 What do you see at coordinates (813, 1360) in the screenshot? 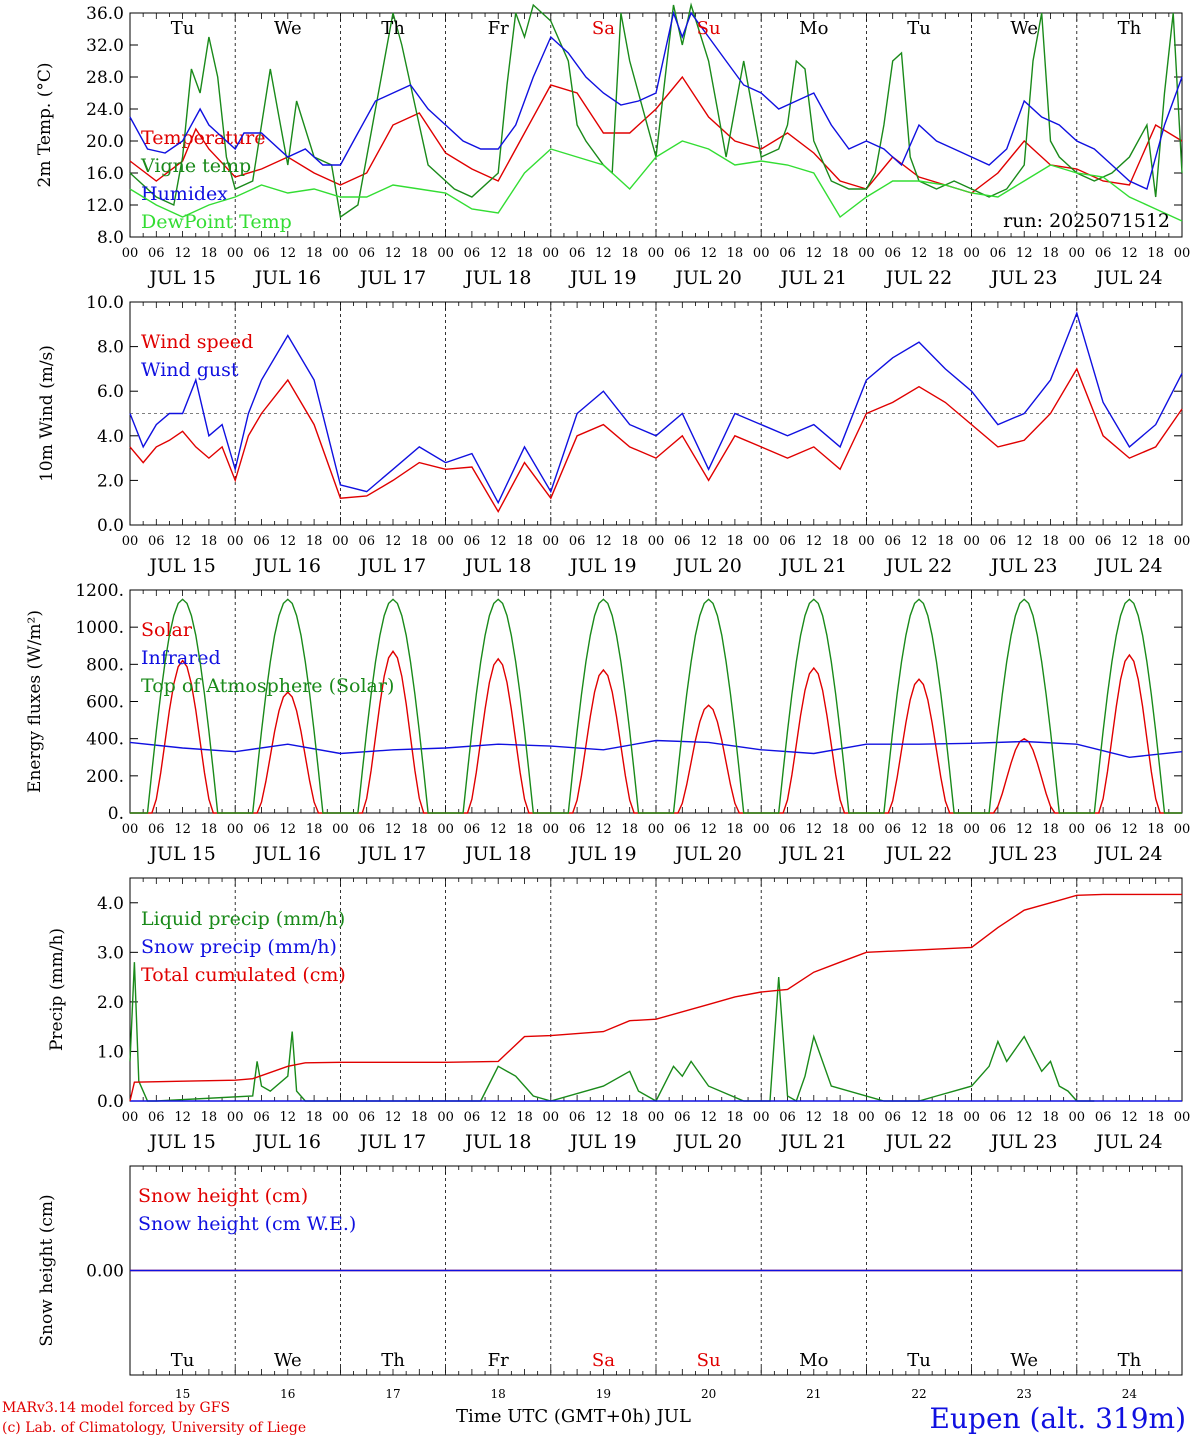
I see `bottom-weekday-label: Mo` at bounding box center [813, 1360].